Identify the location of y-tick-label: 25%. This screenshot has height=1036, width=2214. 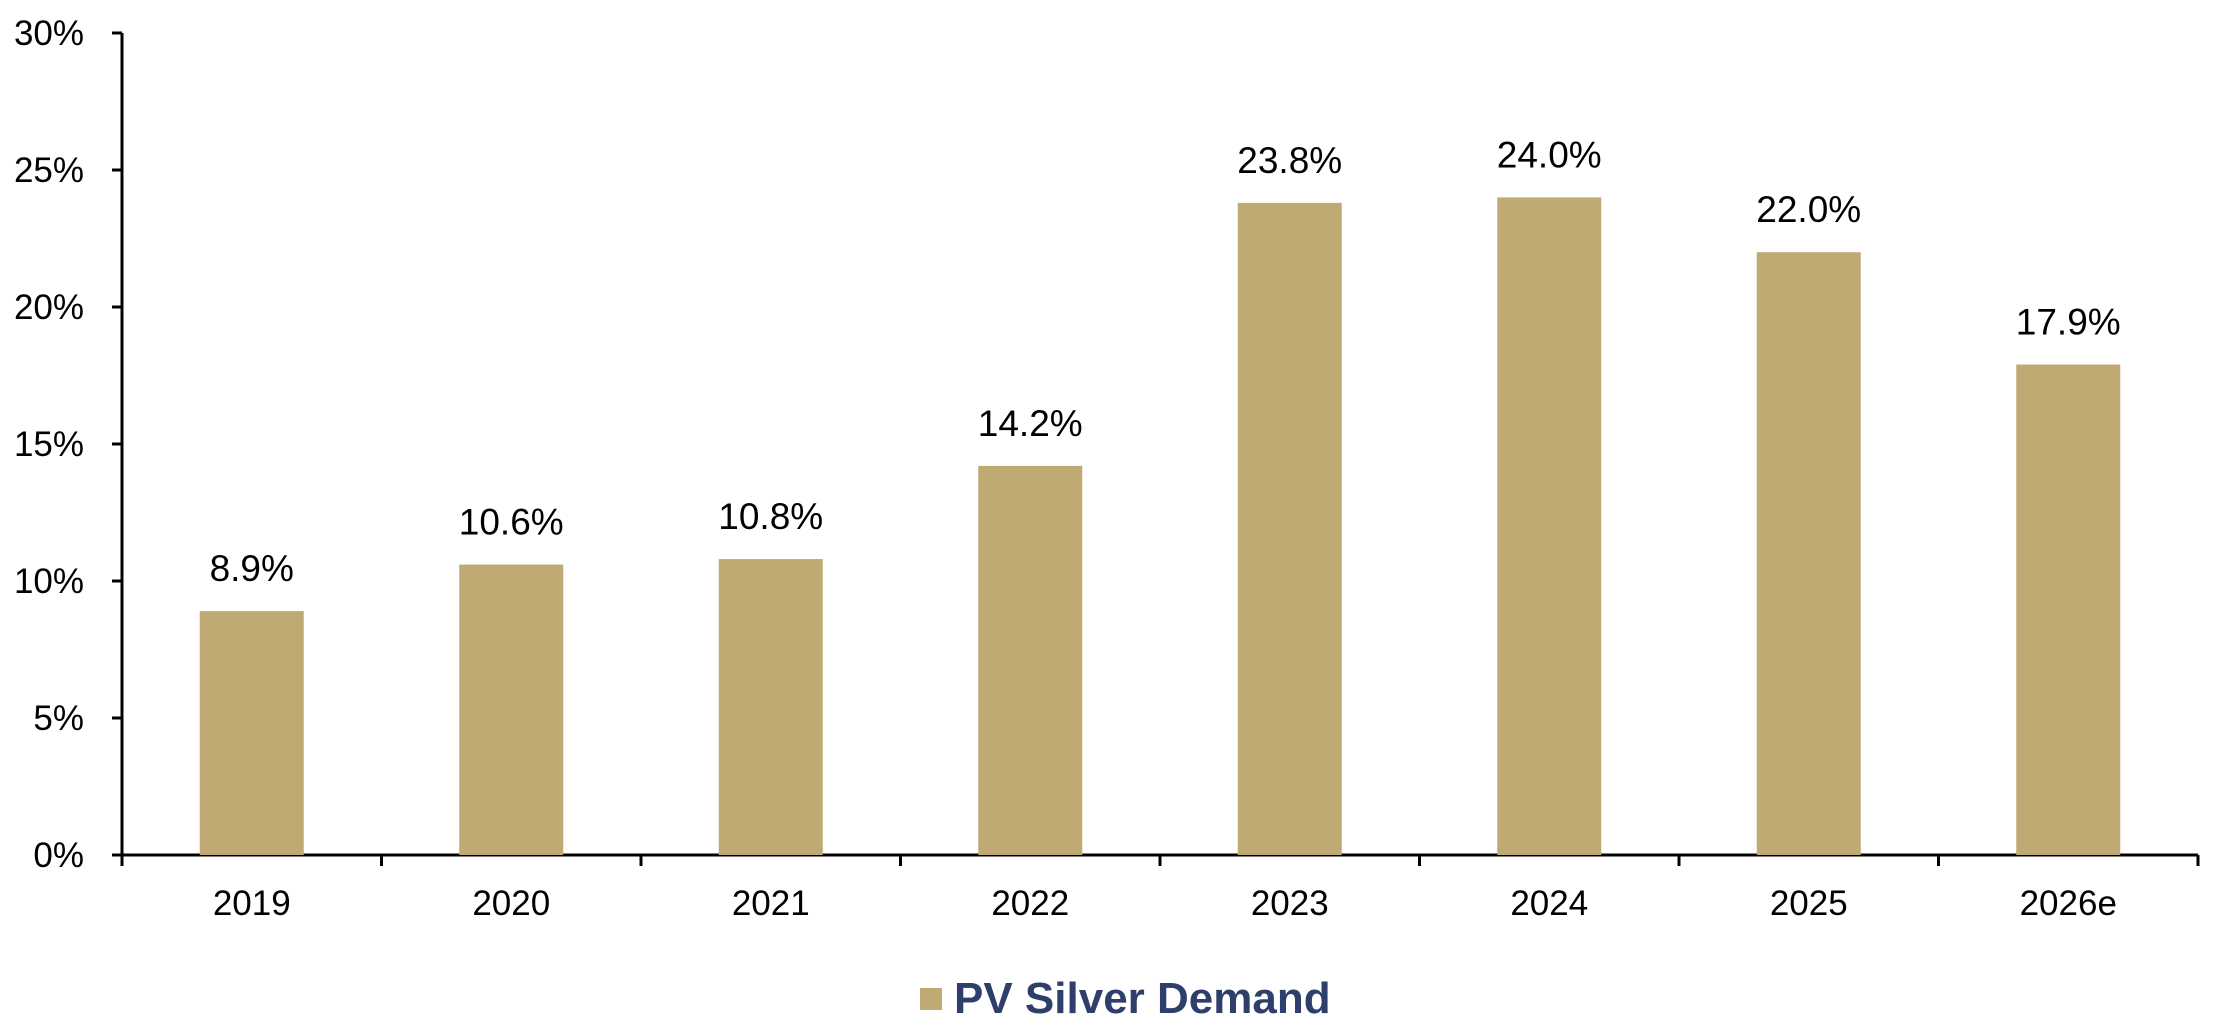
(49, 170).